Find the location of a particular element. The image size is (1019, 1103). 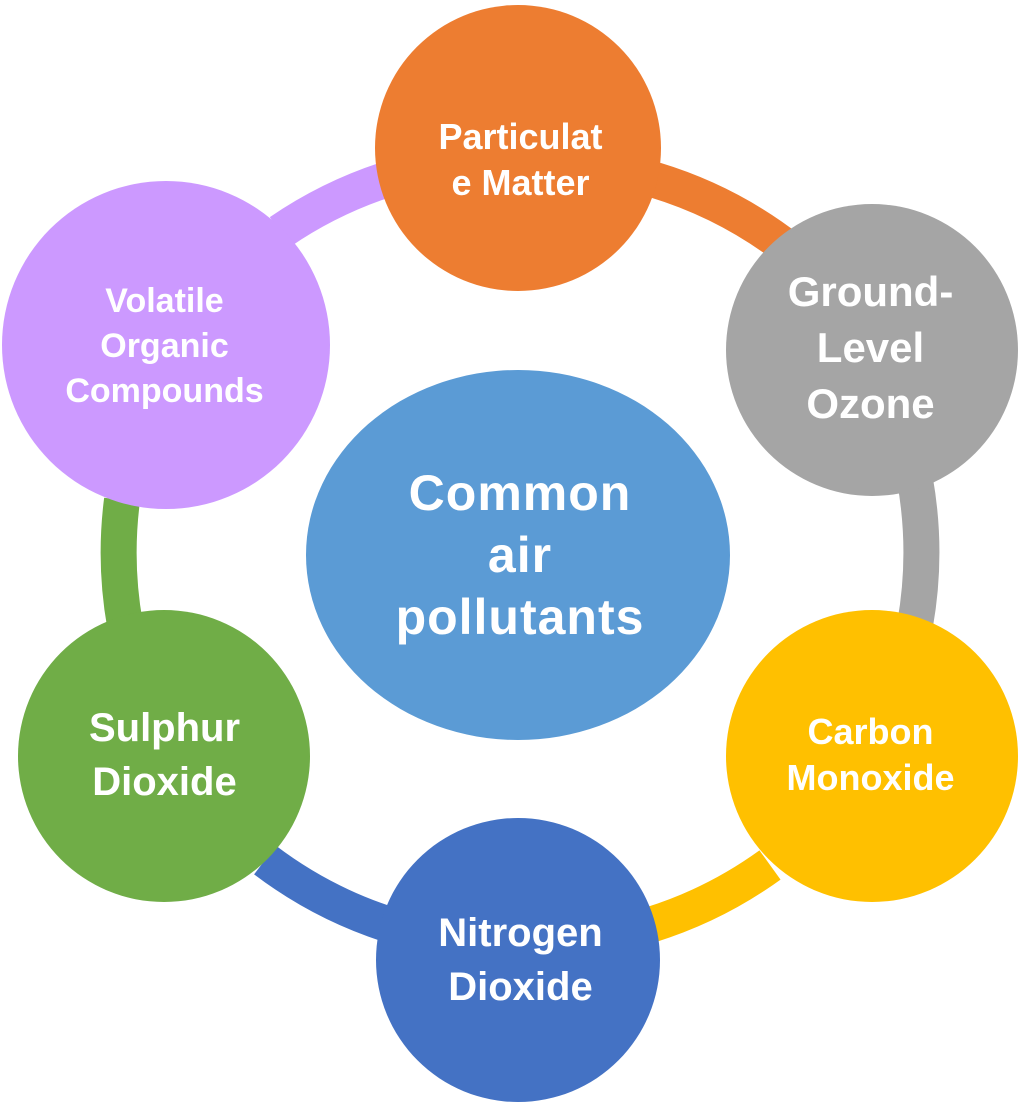

node-circle-particulate-matter is located at coordinates (518, 148).